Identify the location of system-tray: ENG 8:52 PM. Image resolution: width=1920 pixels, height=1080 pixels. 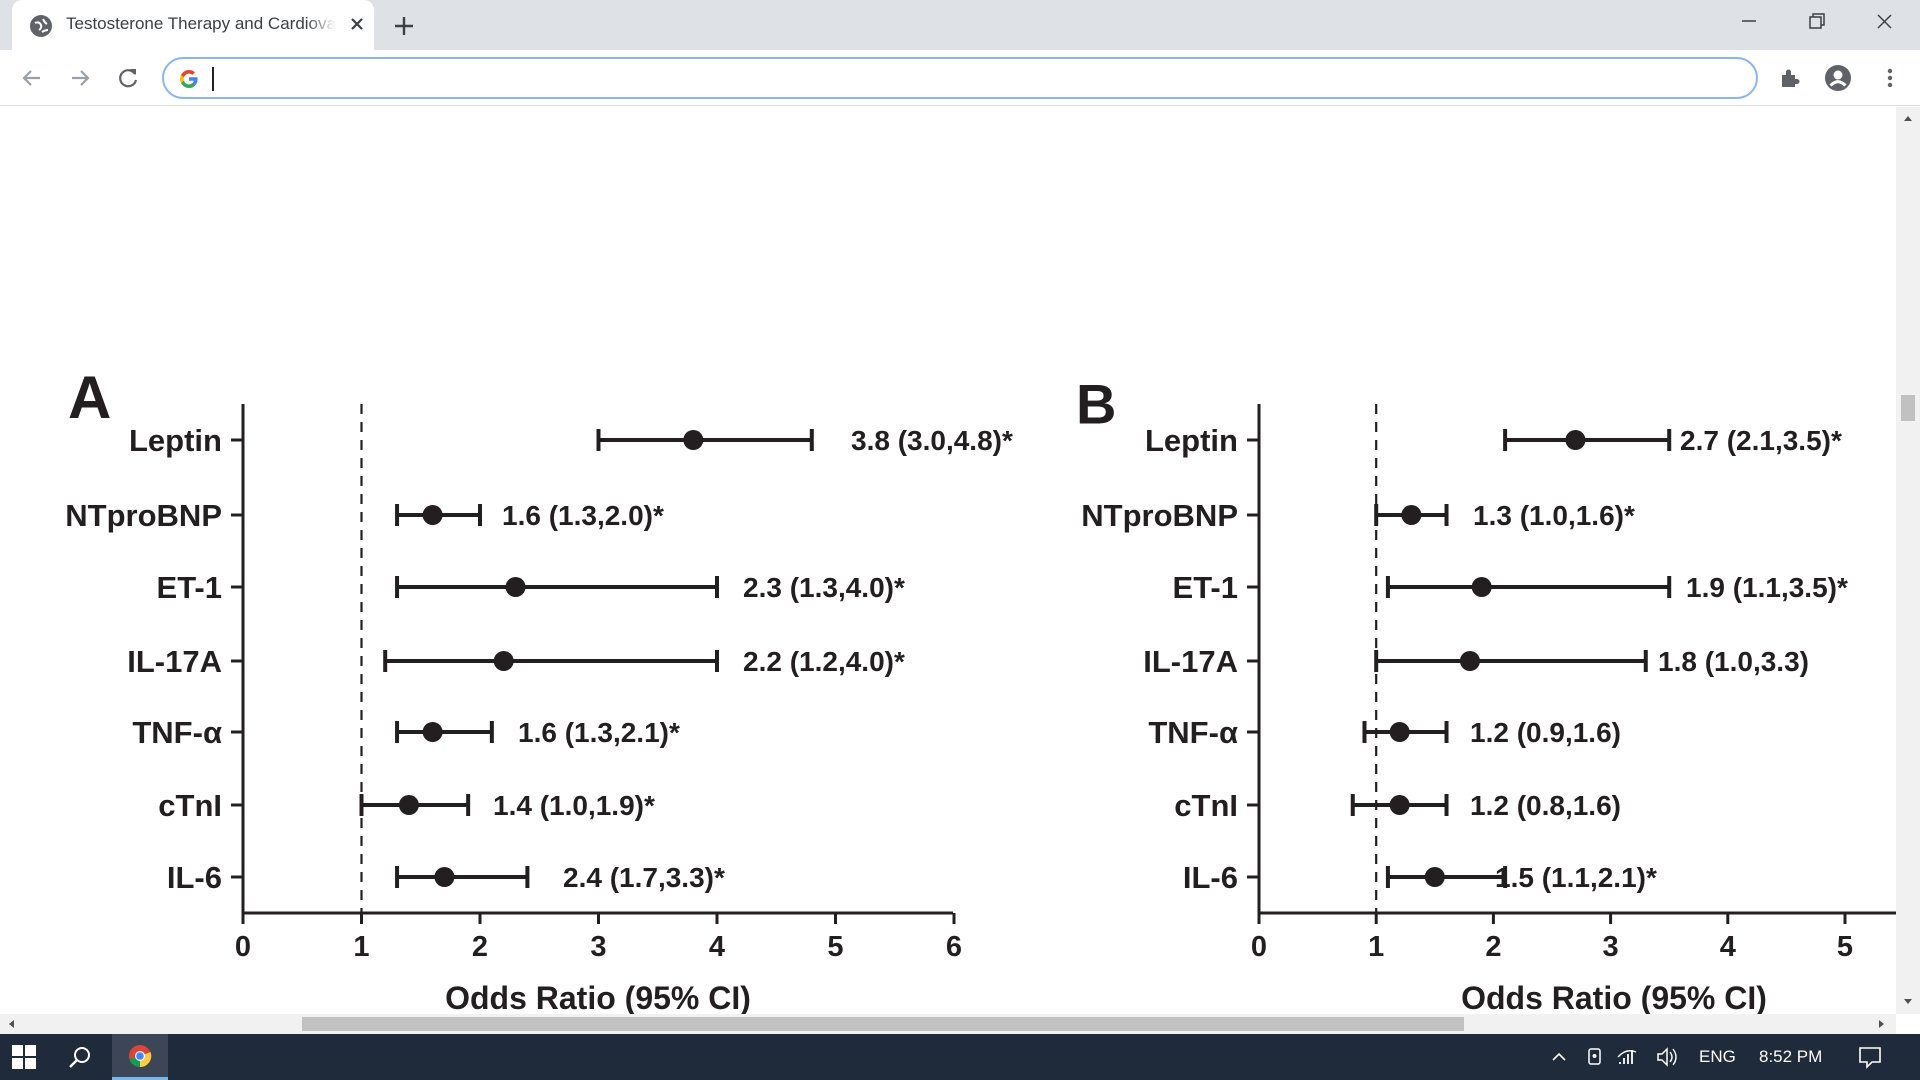
(1696, 1057).